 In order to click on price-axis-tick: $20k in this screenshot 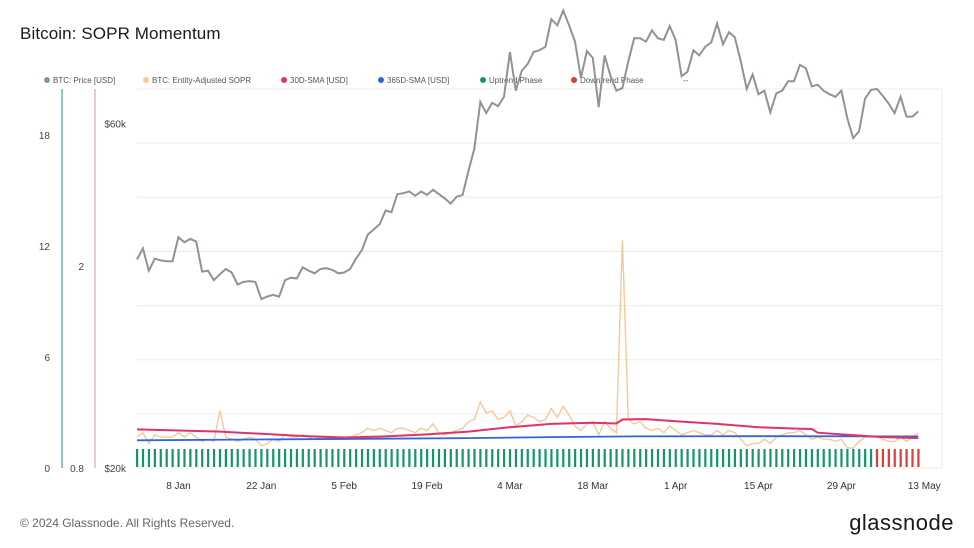, I will do `click(115, 469)`.